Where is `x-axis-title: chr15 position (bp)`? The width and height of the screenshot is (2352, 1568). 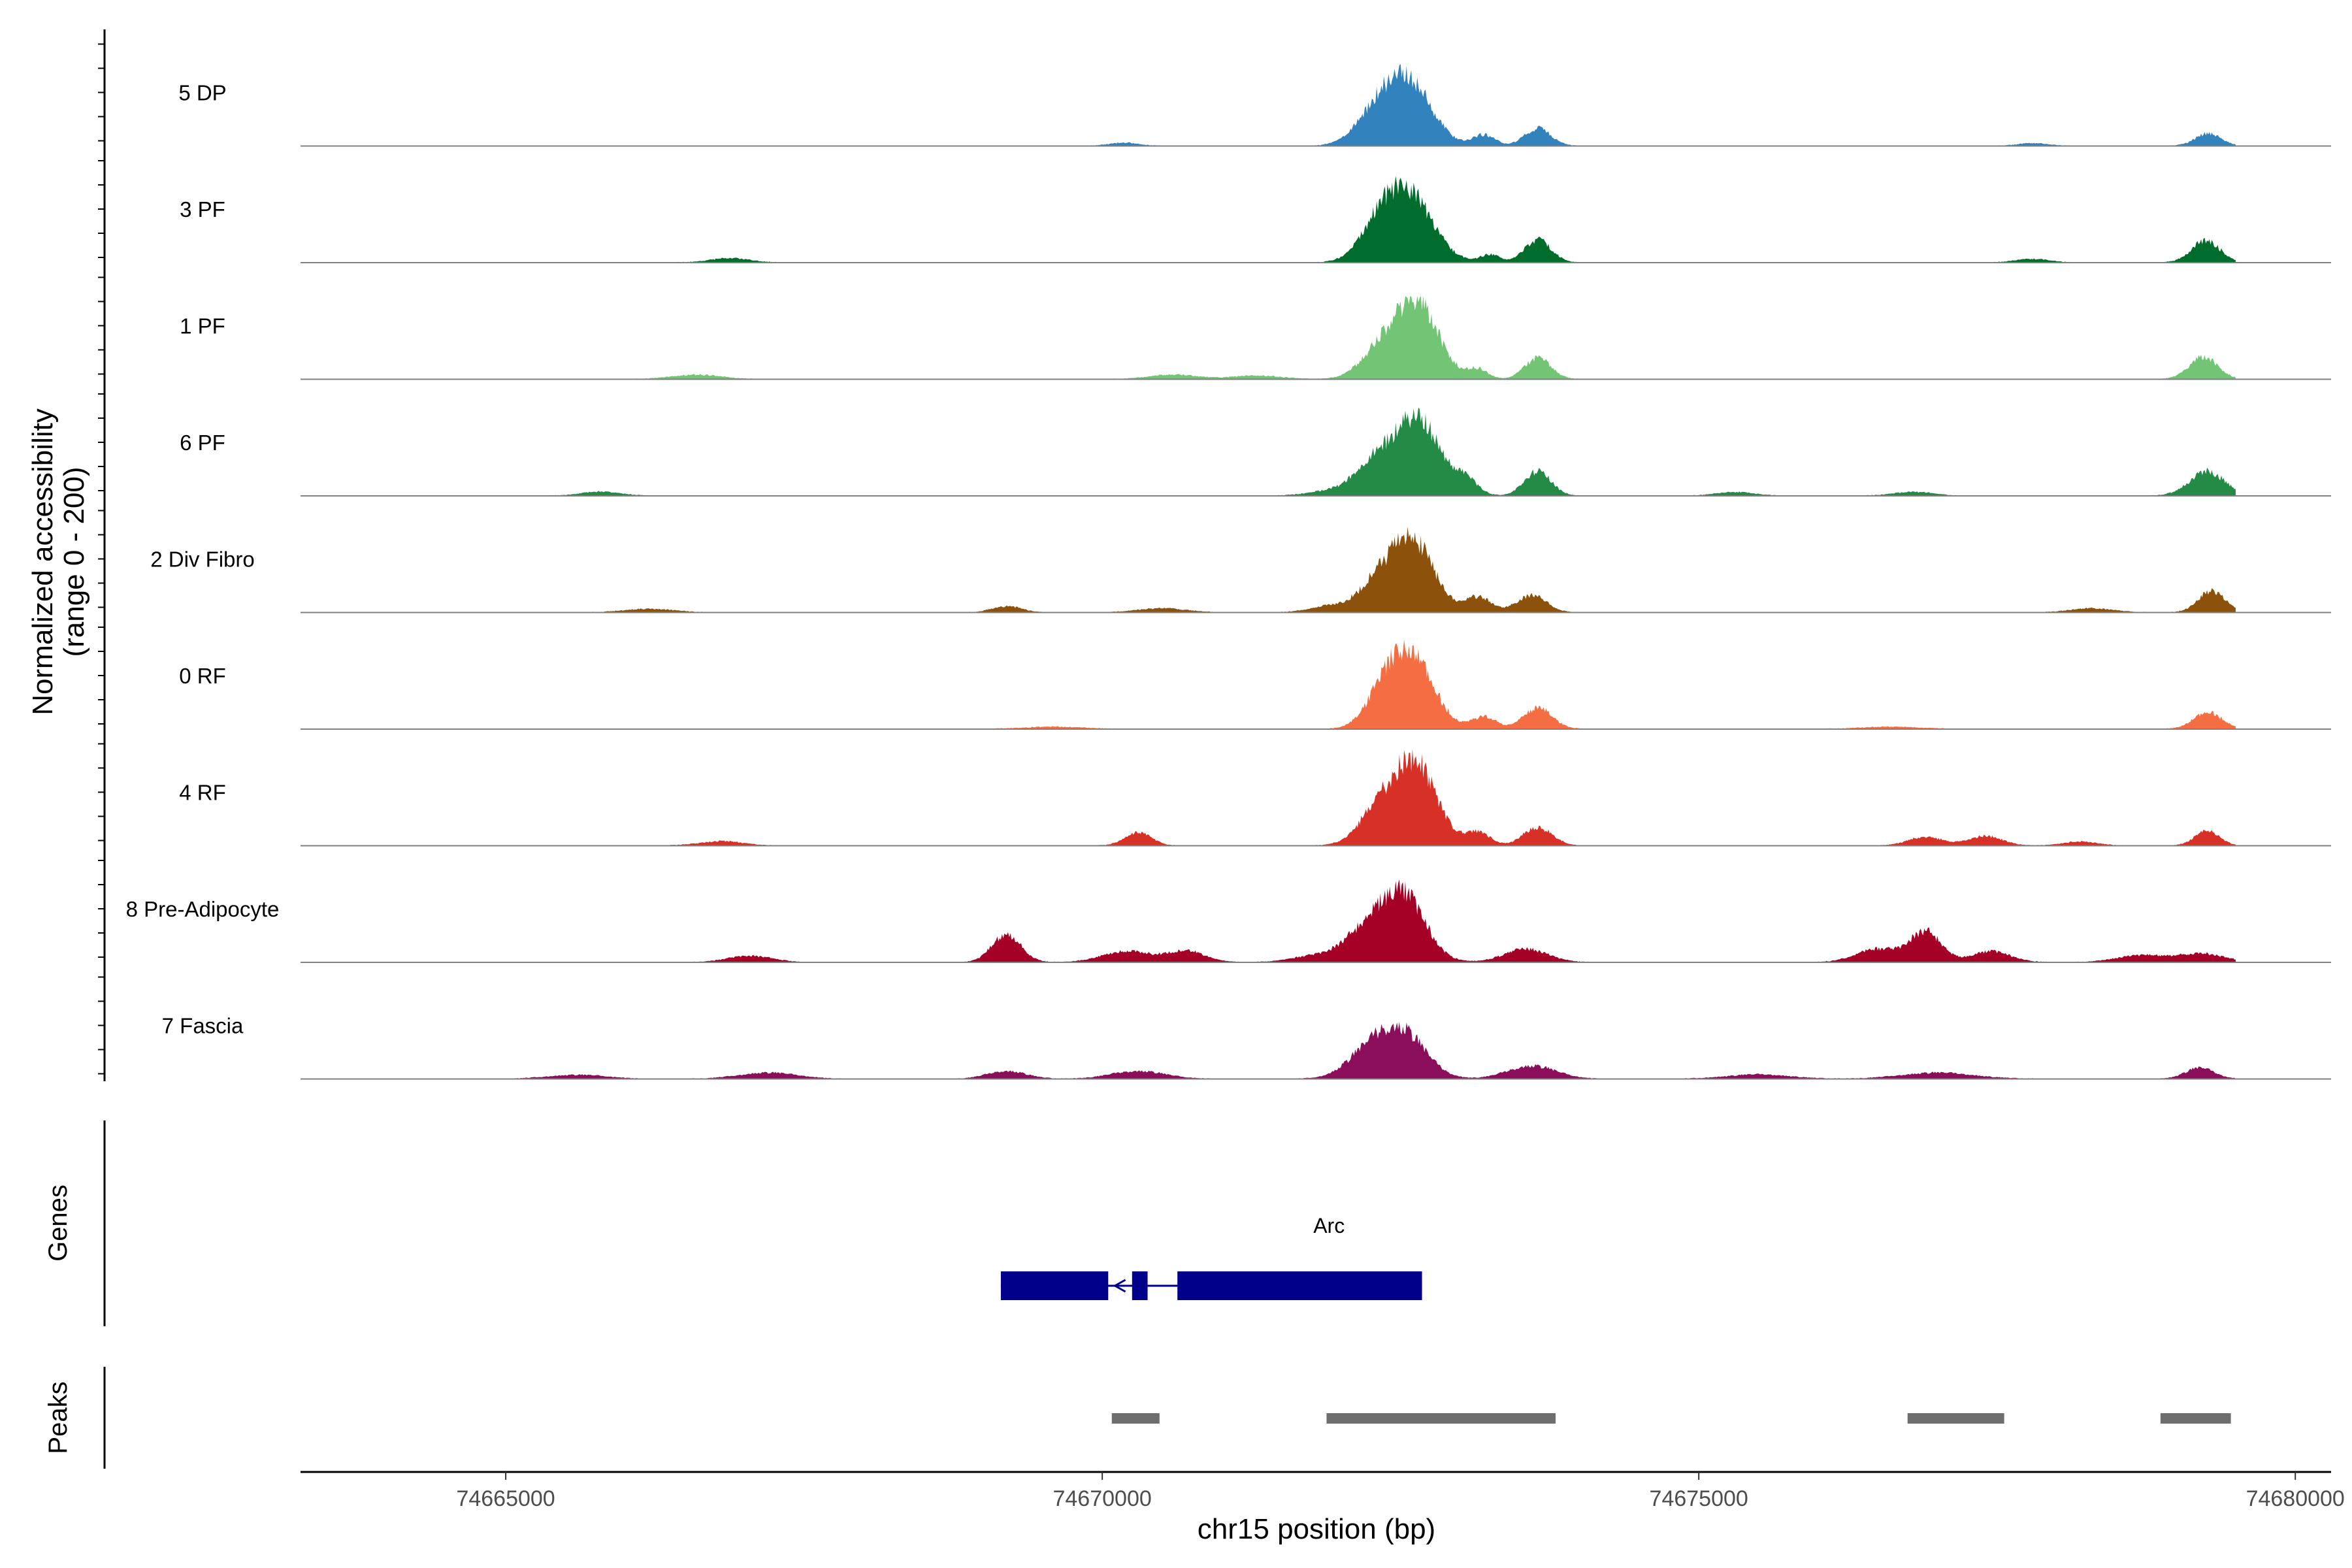 x-axis-title: chr15 position (bp) is located at coordinates (1316, 1529).